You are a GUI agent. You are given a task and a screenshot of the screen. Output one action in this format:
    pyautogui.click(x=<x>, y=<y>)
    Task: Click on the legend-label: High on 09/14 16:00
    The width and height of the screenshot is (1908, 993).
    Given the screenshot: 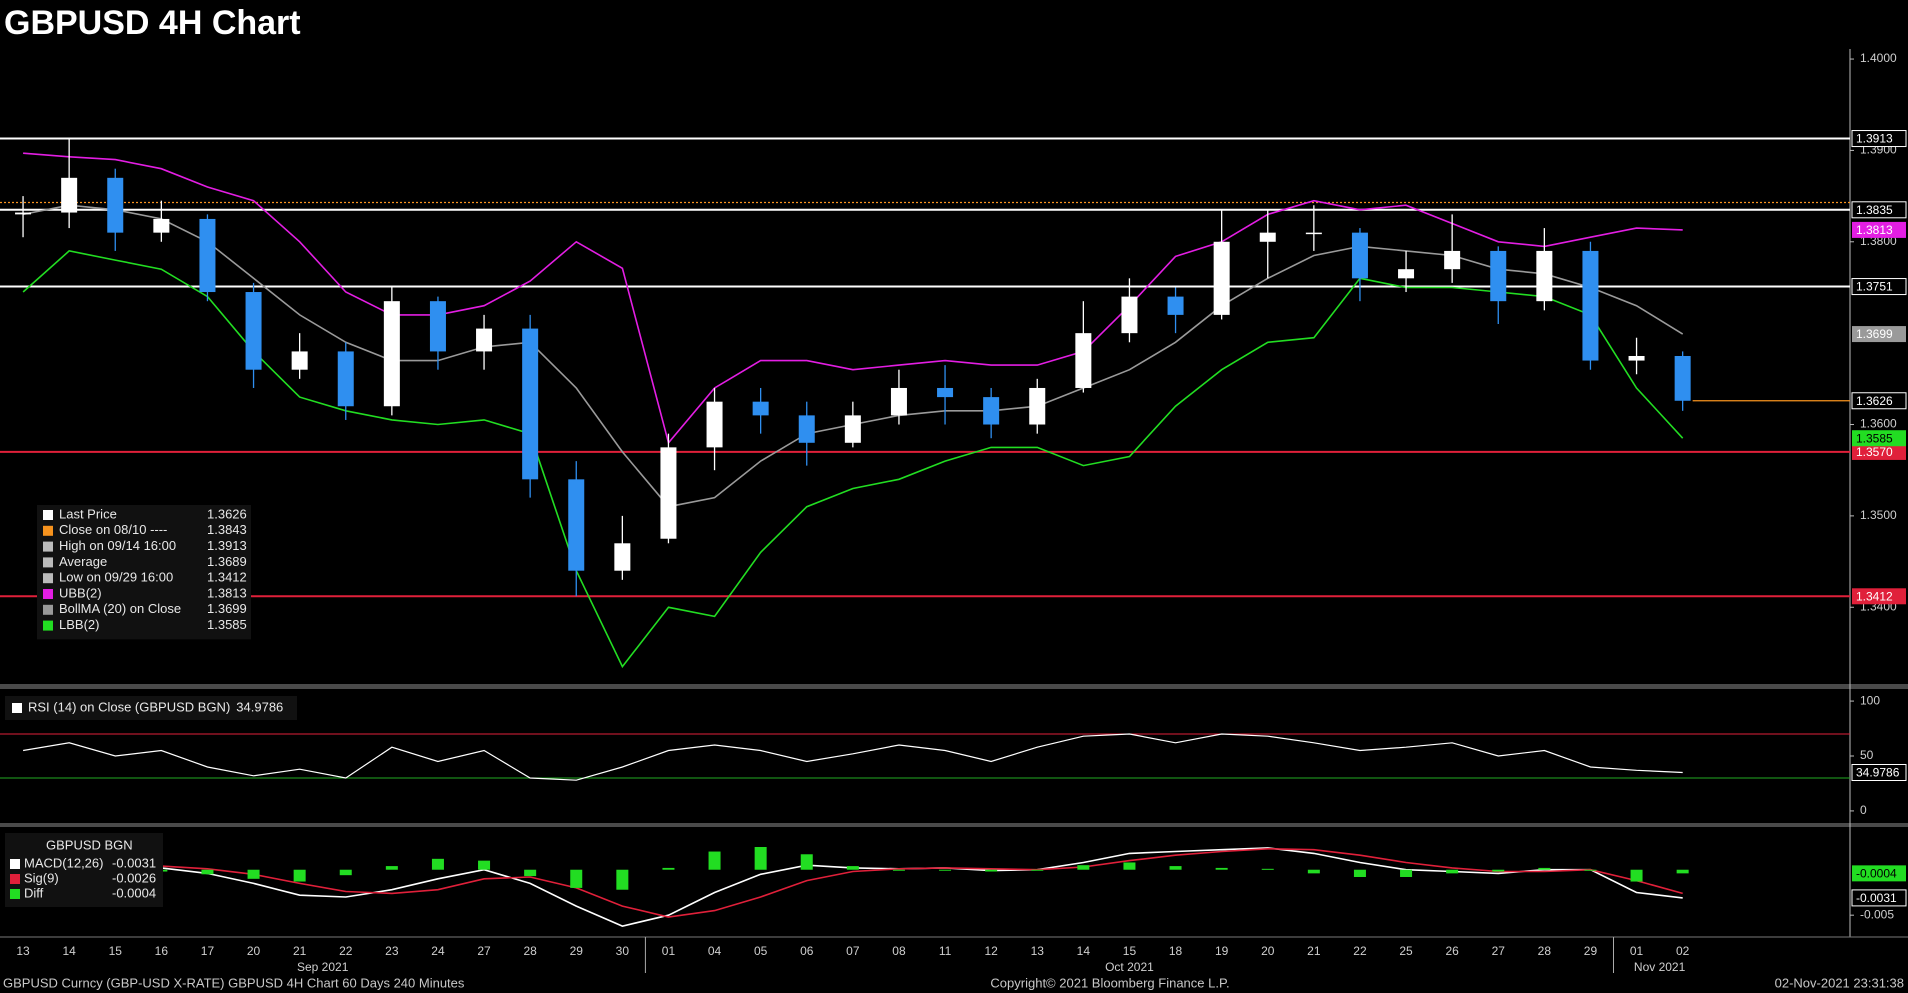 What is the action you would take?
    pyautogui.click(x=117, y=545)
    